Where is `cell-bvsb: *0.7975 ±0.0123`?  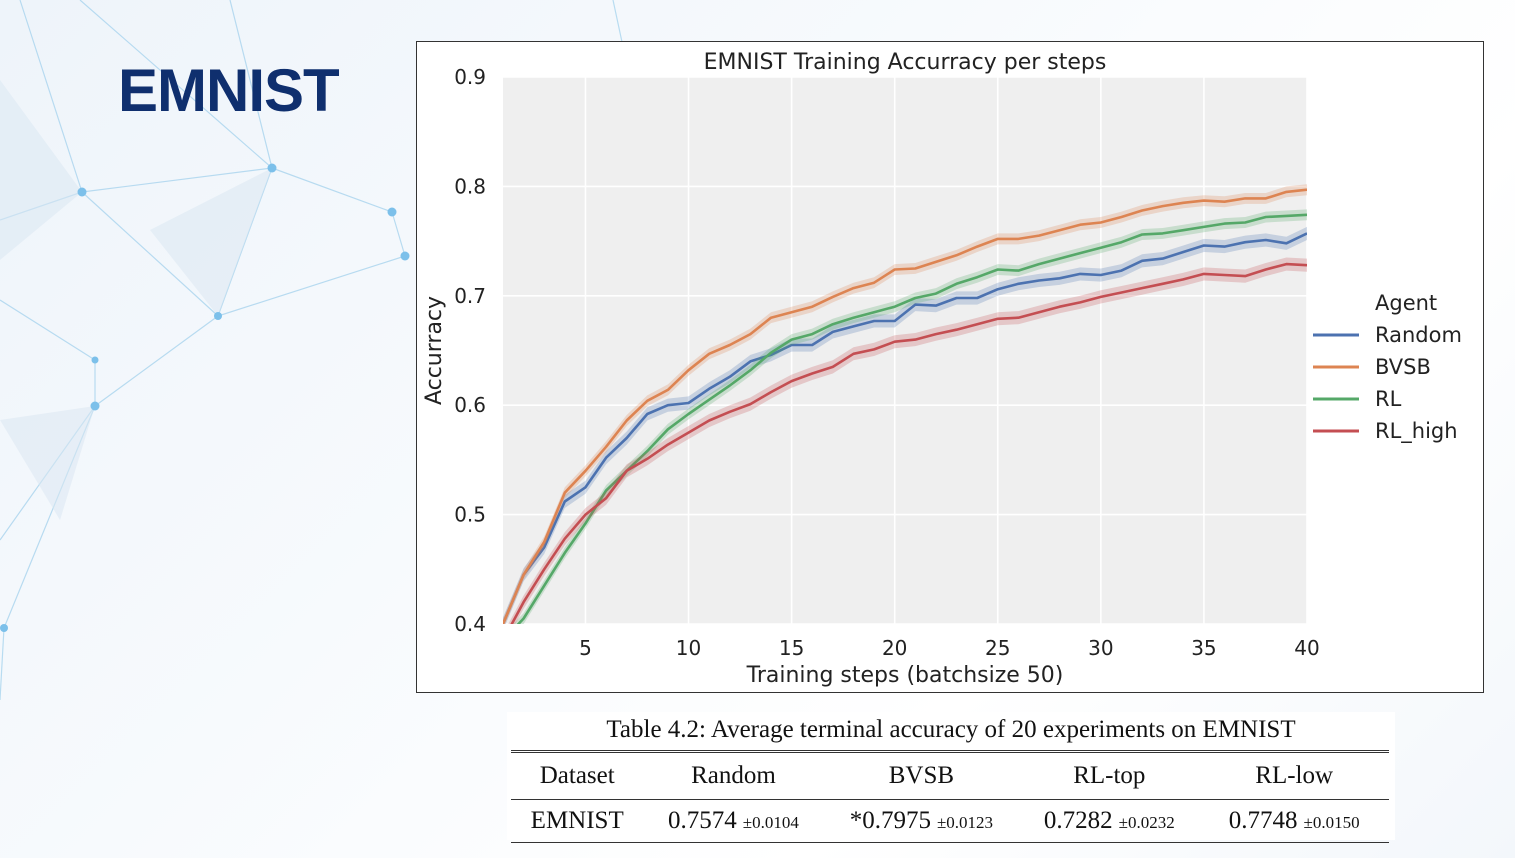 cell-bvsb: *0.7975 ±0.0123 is located at coordinates (921, 821).